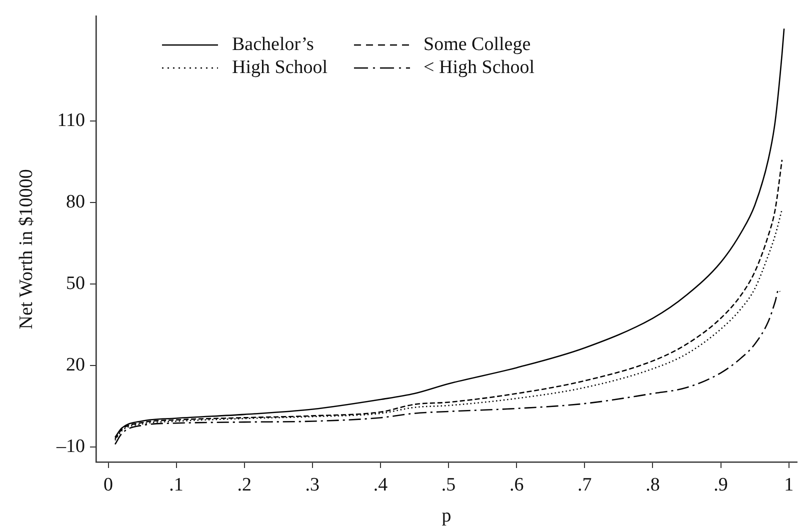 Image resolution: width=803 pixels, height=531 pixels. What do you see at coordinates (176, 485) in the screenshot?
I see `x-tick-label: .1` at bounding box center [176, 485].